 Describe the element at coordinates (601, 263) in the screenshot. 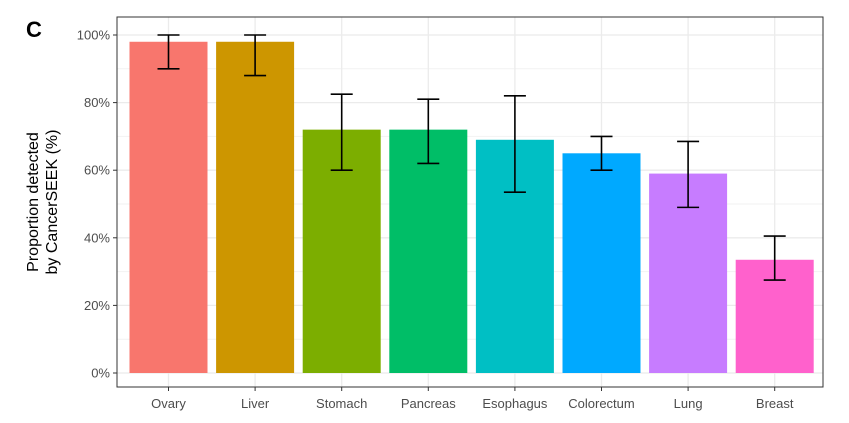

I see `bar-colorectum` at that location.